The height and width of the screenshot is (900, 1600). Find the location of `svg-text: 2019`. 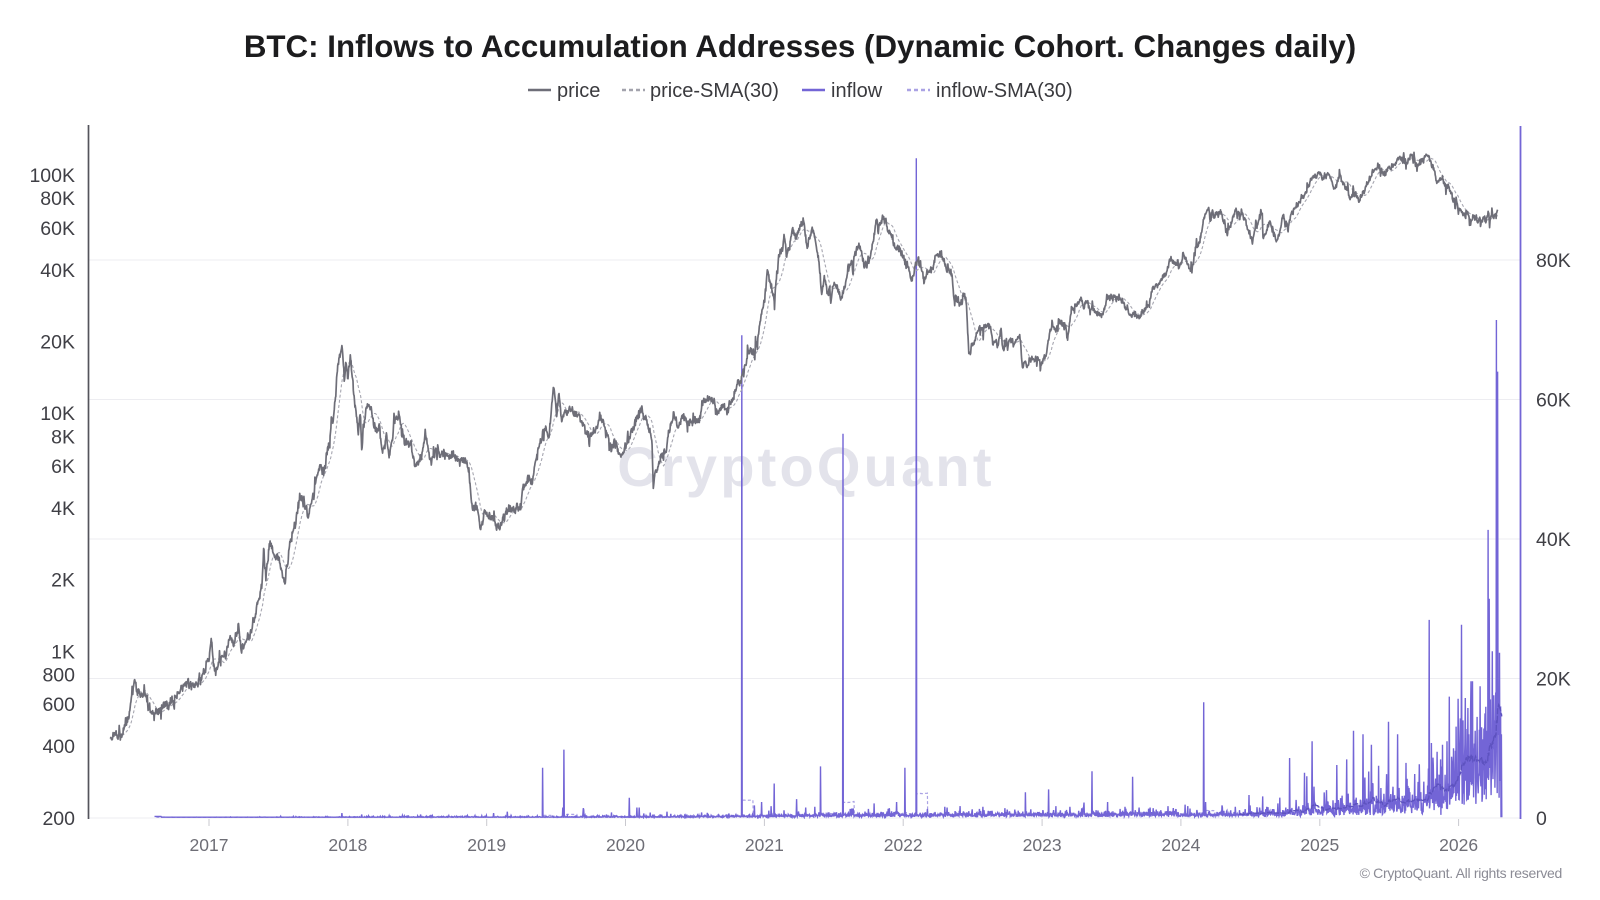

svg-text: 2019 is located at coordinates (486, 845).